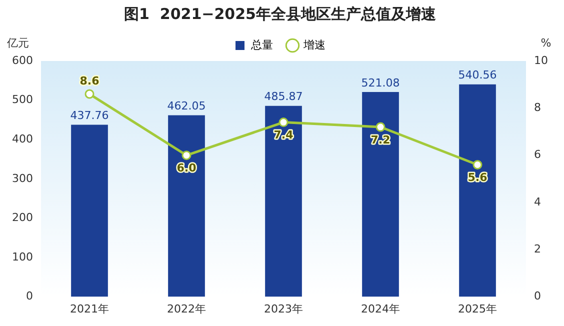 The height and width of the screenshot is (326, 564). What do you see at coordinates (380, 139) in the screenshot?
I see `data-label: 7.2` at bounding box center [380, 139].